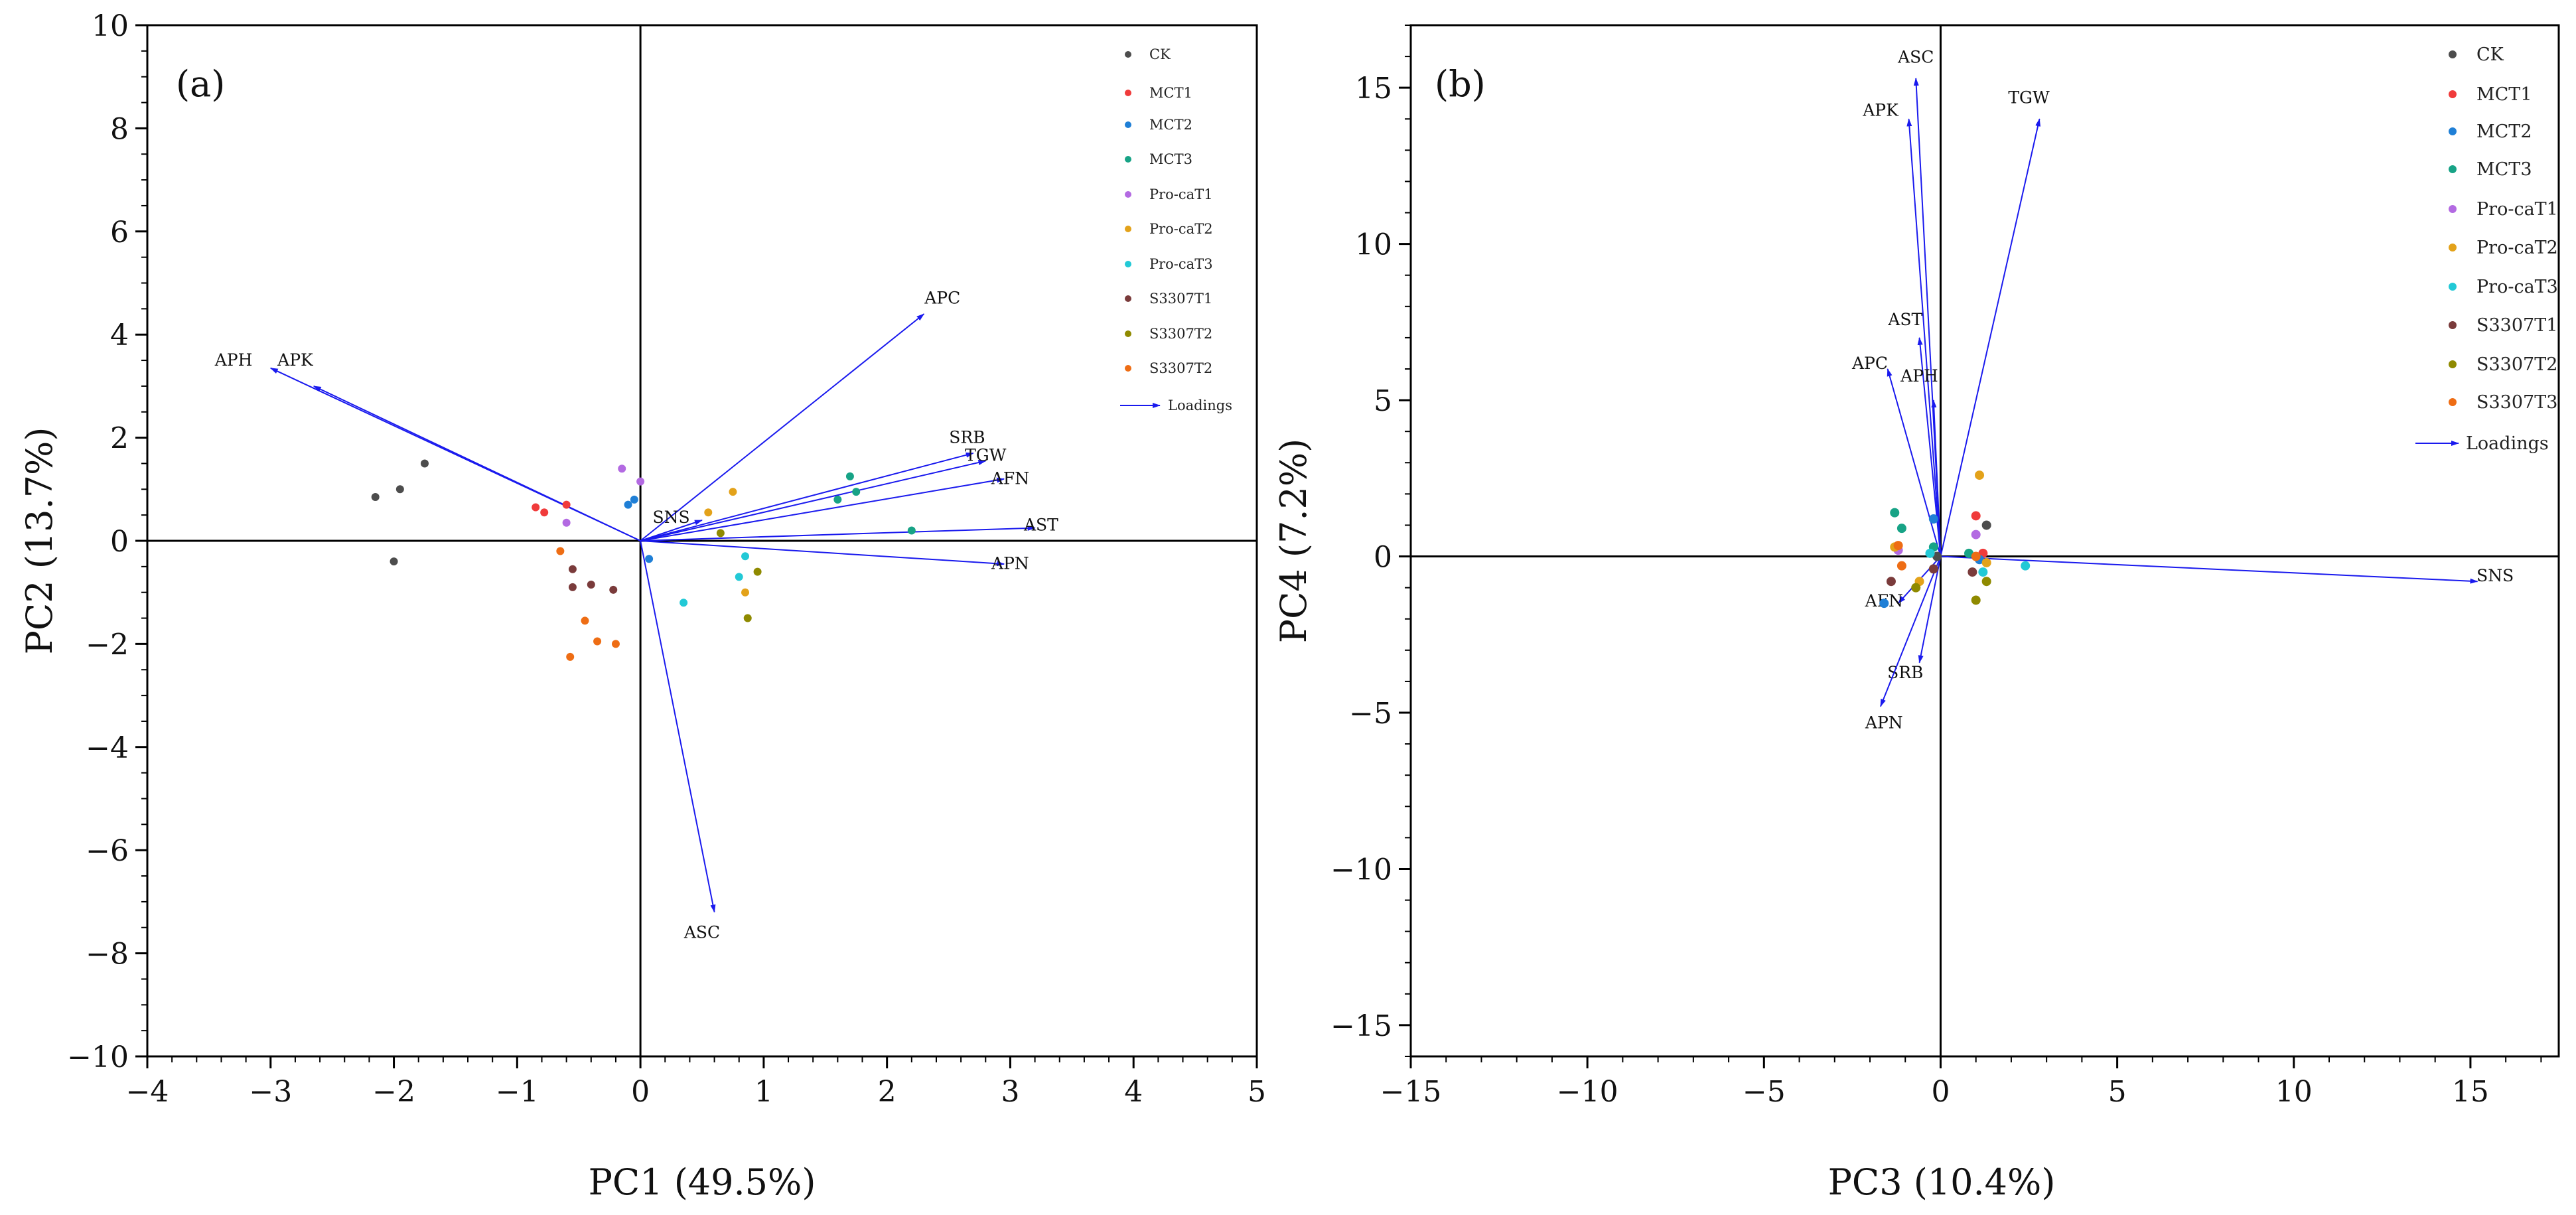 This screenshot has width=2576, height=1215. I want to click on legend-a-mct3-marker, so click(1128, 159).